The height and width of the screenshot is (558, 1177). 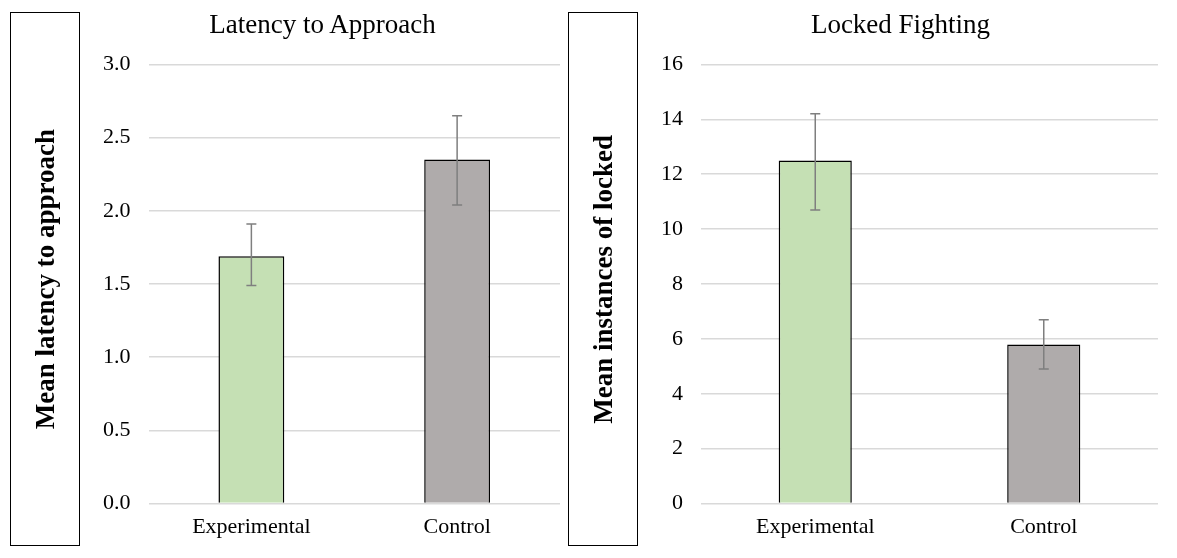 What do you see at coordinates (672, 63) in the screenshot?
I see `y-tick-label: 16` at bounding box center [672, 63].